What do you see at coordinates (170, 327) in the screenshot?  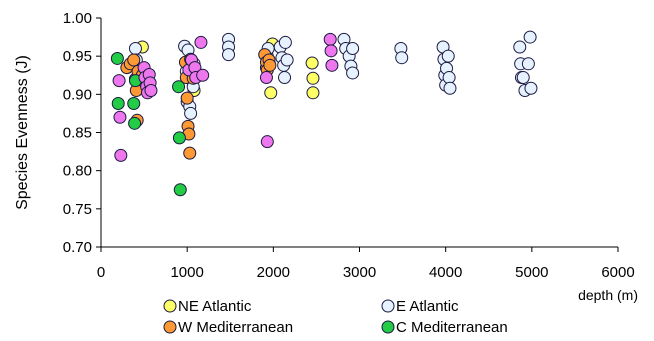 I see `legend-marker-w-mediterranean` at bounding box center [170, 327].